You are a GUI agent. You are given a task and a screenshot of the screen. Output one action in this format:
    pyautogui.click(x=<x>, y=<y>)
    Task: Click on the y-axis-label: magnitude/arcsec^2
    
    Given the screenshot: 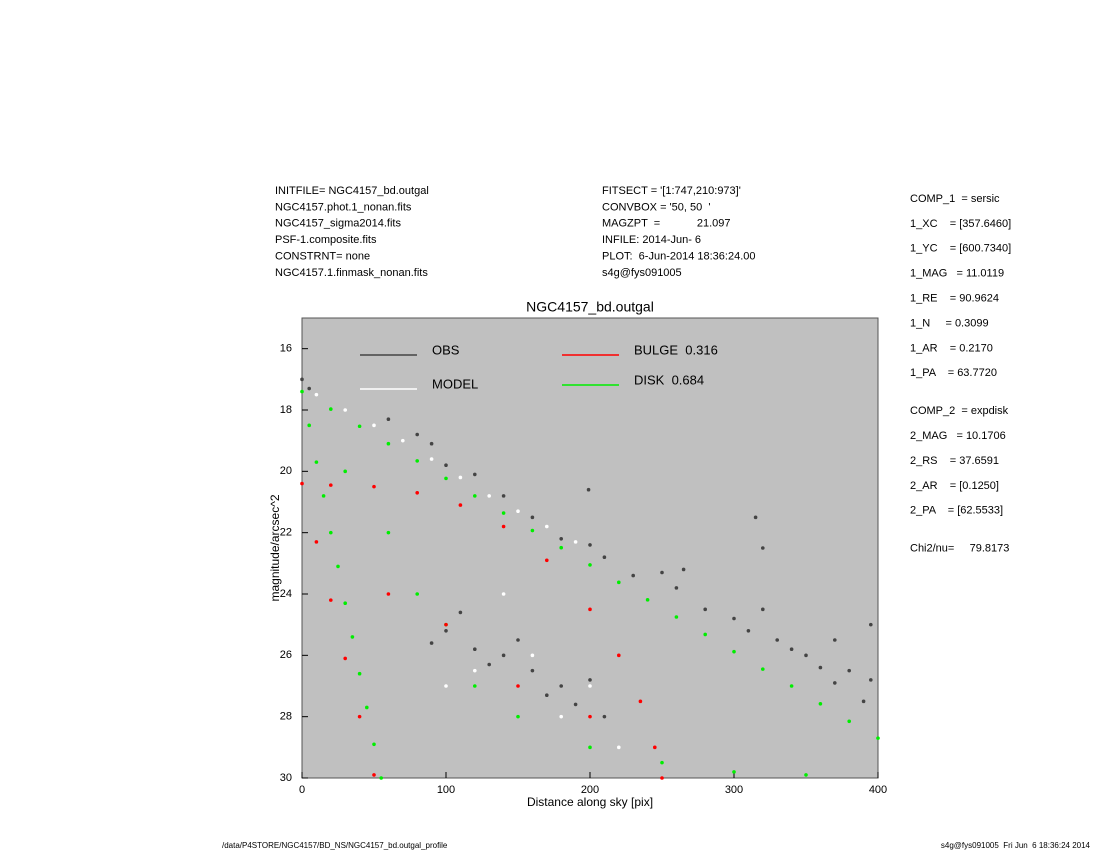 What is the action you would take?
    pyautogui.click(x=275, y=547)
    